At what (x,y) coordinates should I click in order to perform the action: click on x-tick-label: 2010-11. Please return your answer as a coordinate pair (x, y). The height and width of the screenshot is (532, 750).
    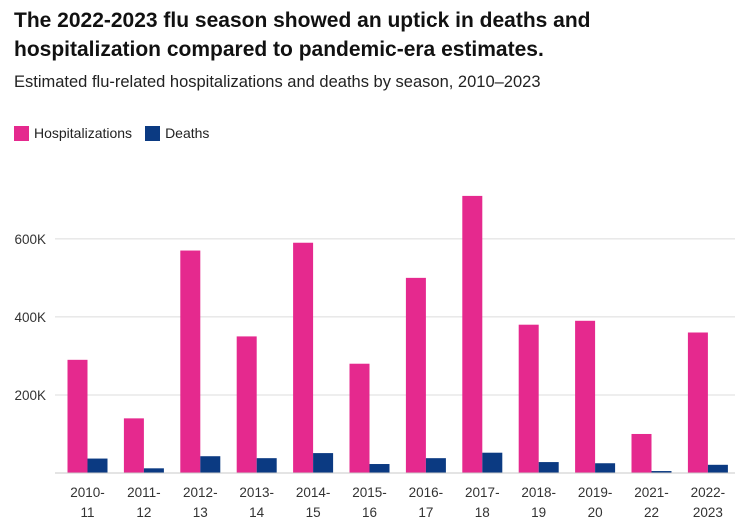
    Looking at the image, I should click on (87, 502).